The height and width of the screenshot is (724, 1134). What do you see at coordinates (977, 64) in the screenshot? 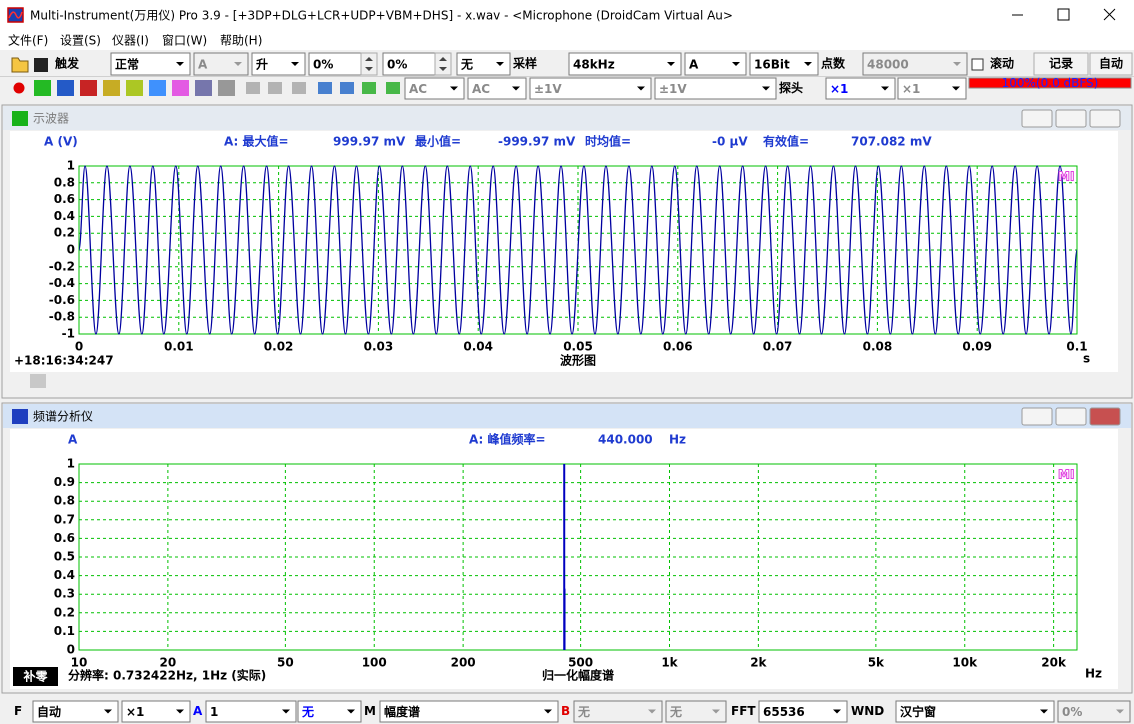
I see `checkbox` at bounding box center [977, 64].